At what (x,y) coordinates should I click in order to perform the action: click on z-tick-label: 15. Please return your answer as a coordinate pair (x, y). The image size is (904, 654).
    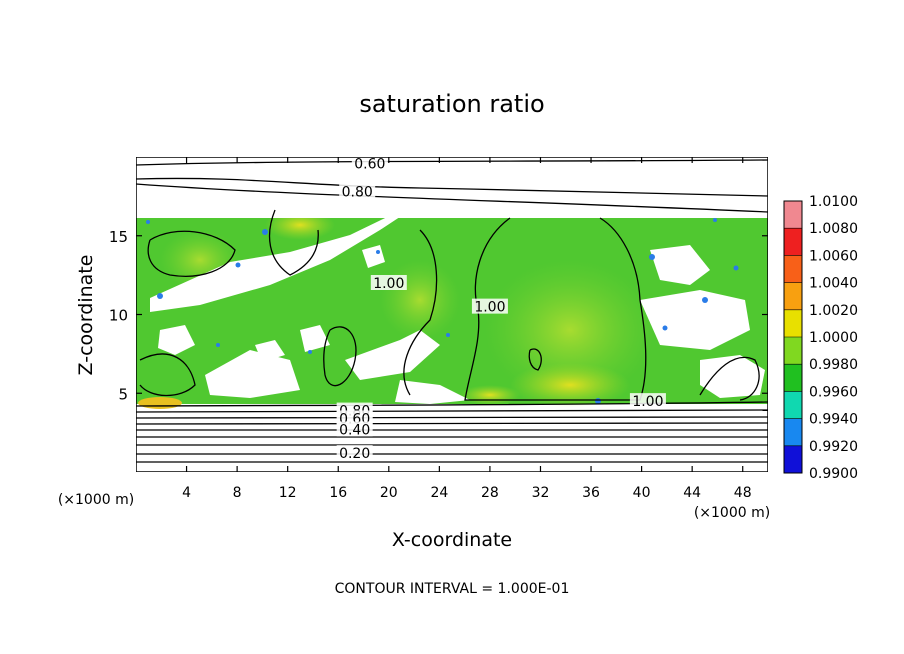
    Looking at the image, I should click on (118, 237).